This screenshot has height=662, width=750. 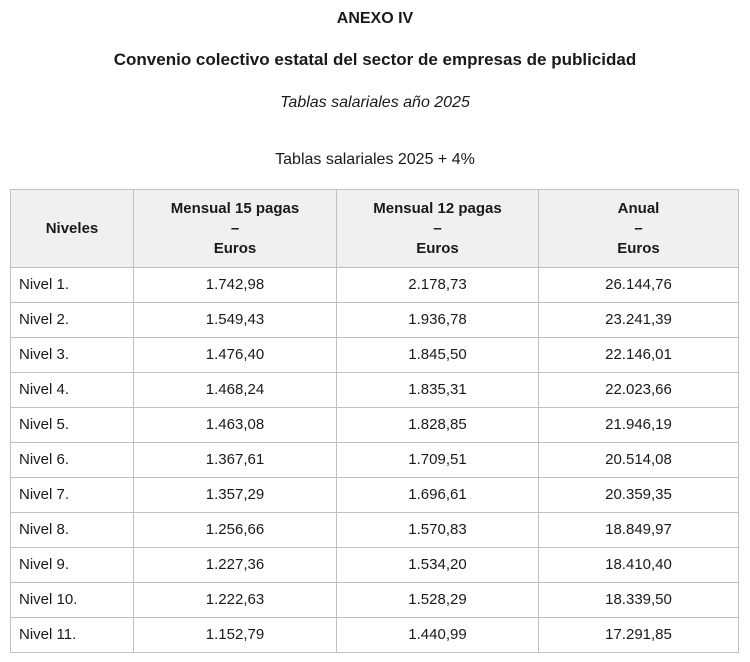 I want to click on heading-table-caption: Tablas salariales 2025 + 4%, so click(x=375, y=159).